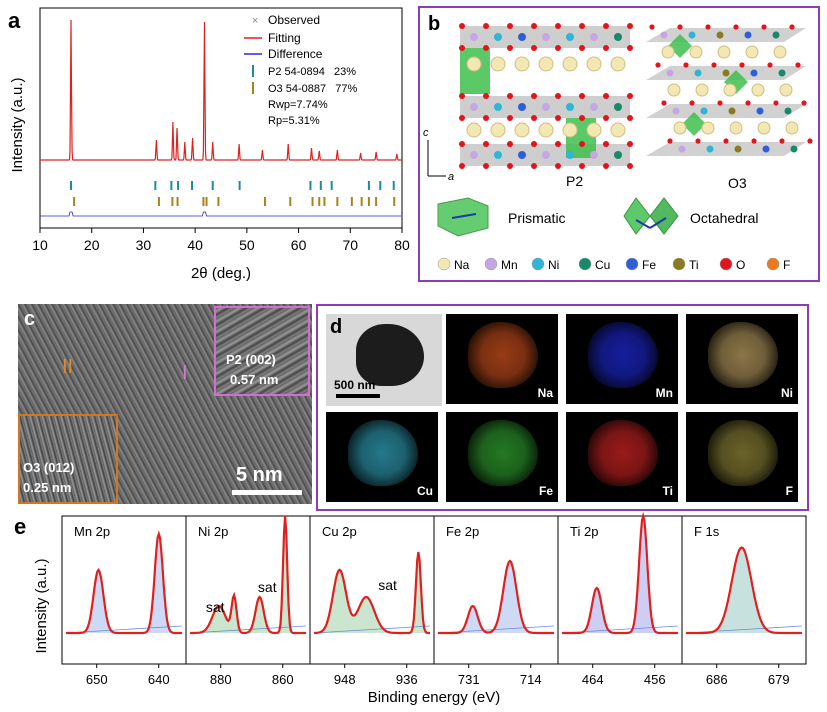 Image resolution: width=827 pixels, height=712 pixels. I want to click on x-tick-label: 10, so click(40, 245).